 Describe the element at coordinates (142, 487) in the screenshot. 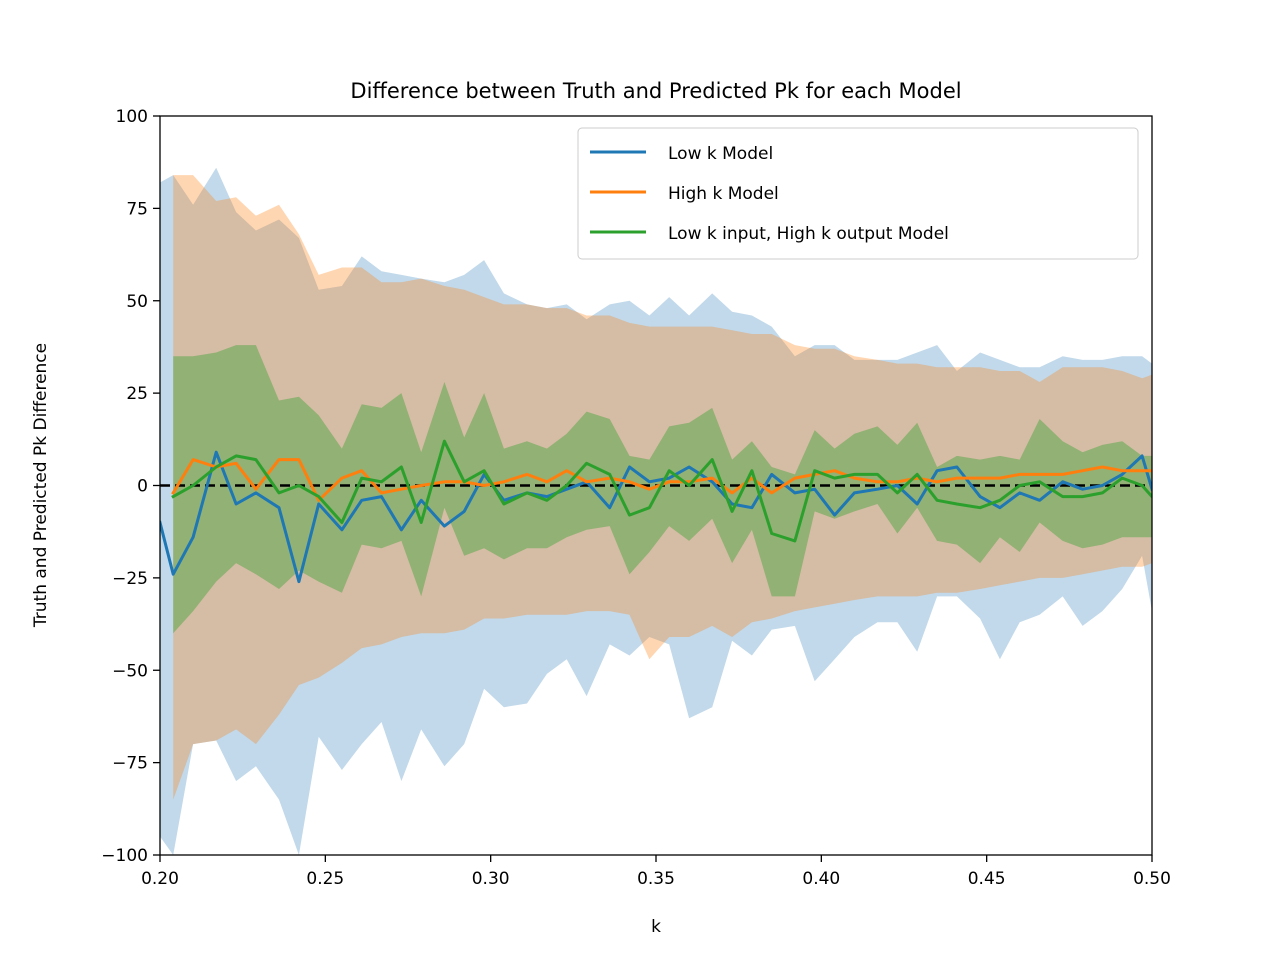

I see `y-tick-label: 0` at that location.